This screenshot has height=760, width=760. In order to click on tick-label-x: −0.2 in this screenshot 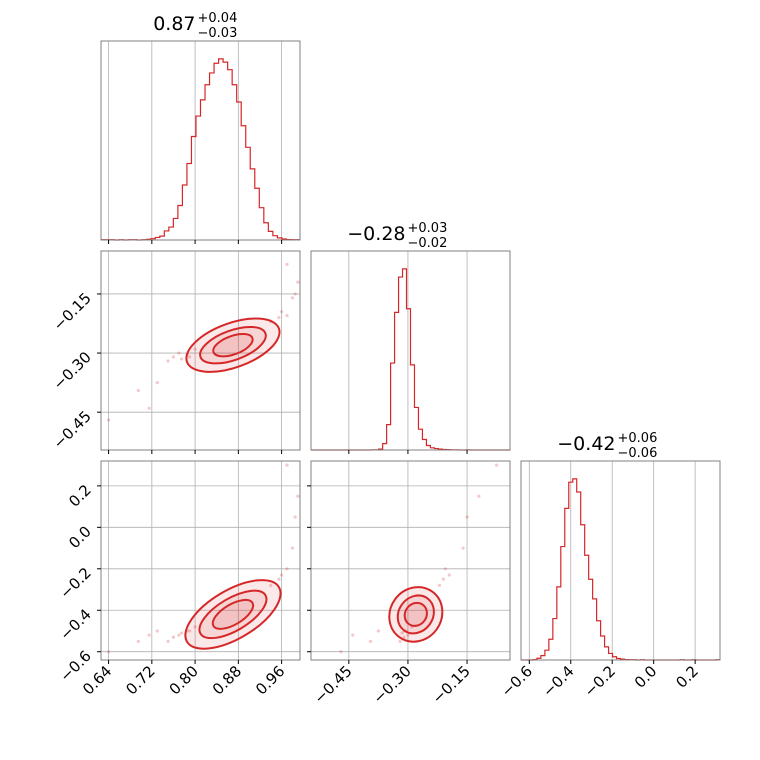, I will do `click(600, 681)`.